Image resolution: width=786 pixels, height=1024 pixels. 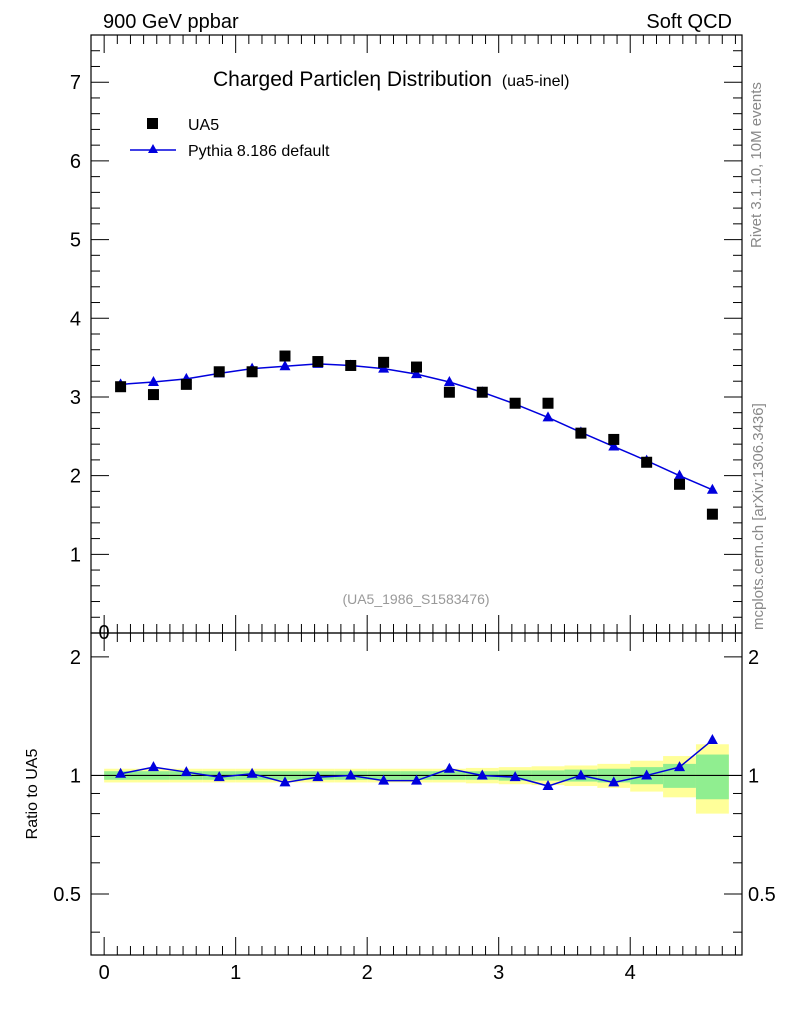 I want to click on header-right: Soft QCD, so click(x=689, y=22).